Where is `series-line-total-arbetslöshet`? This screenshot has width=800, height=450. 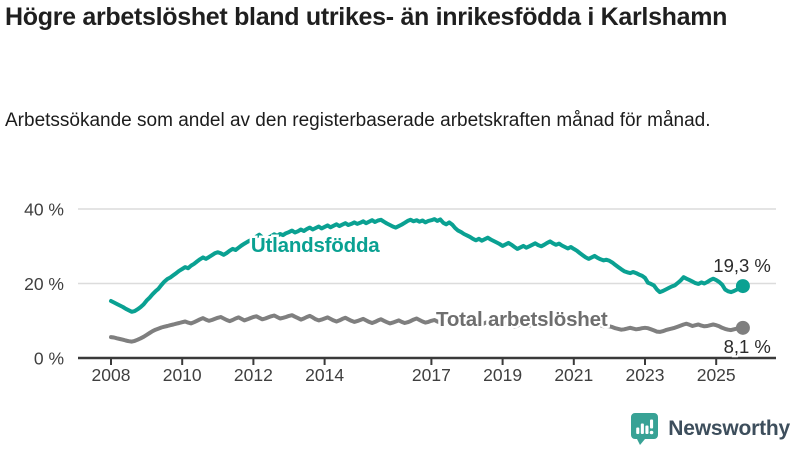 series-line-total-arbetslöshet is located at coordinates (427, 328).